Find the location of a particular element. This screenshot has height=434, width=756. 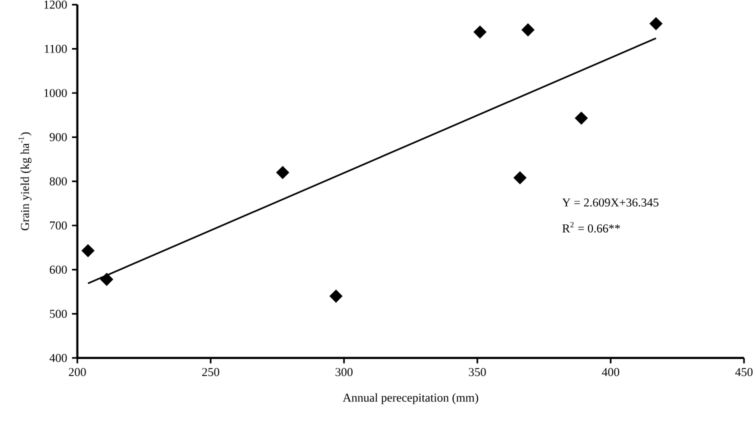

x-tick-label: 450 is located at coordinates (744, 372).